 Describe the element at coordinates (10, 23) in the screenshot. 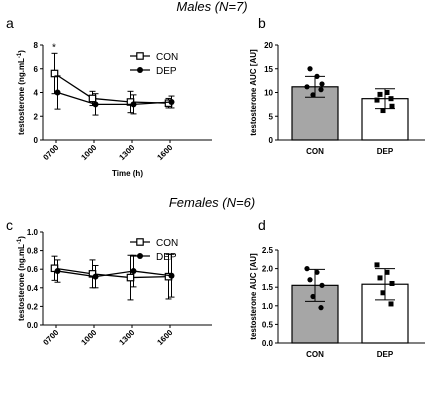

I see `panel-letter-a: a` at that location.